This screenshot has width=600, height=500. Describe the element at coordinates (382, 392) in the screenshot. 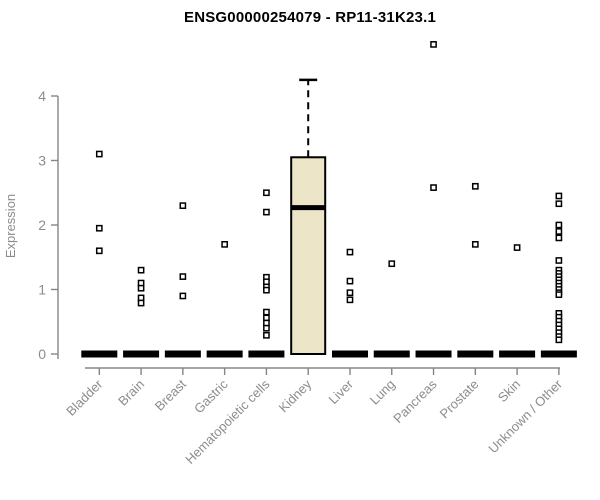

I see `x-category-label: Lung` at that location.